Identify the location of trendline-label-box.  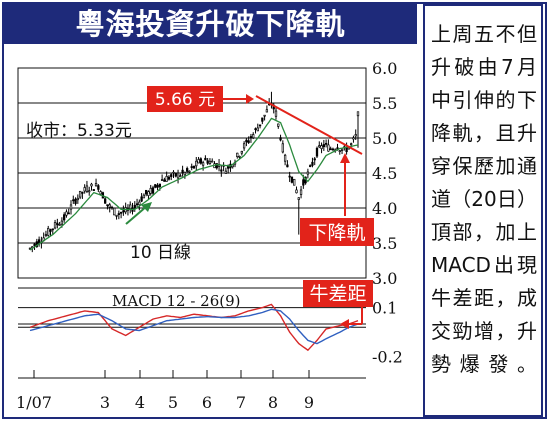
(337, 232).